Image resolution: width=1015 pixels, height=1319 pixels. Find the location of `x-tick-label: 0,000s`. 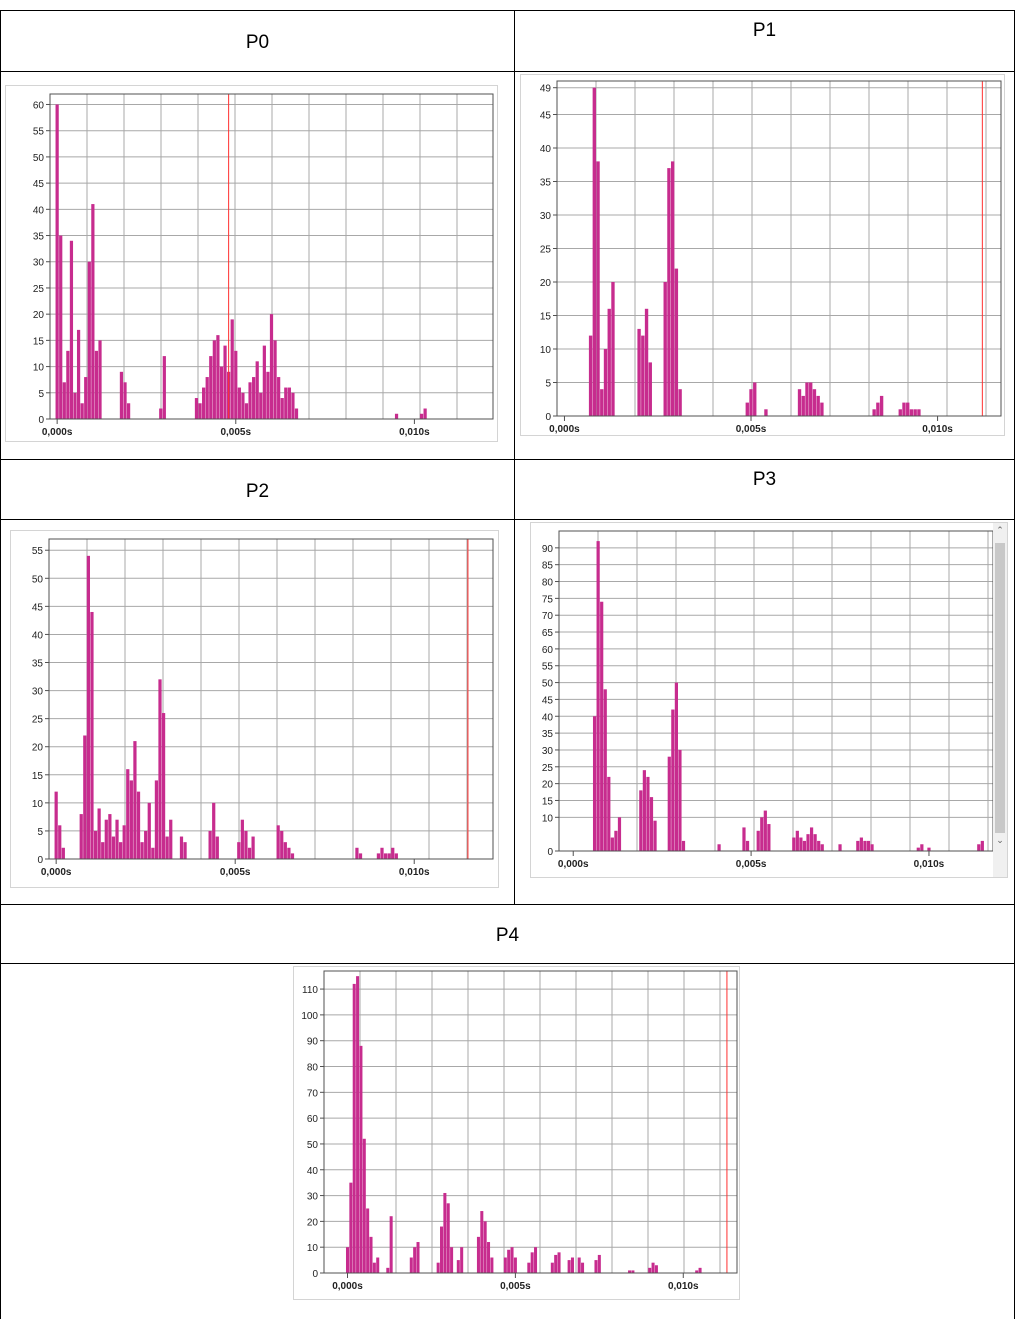

x-tick-label: 0,000s is located at coordinates (56, 872).